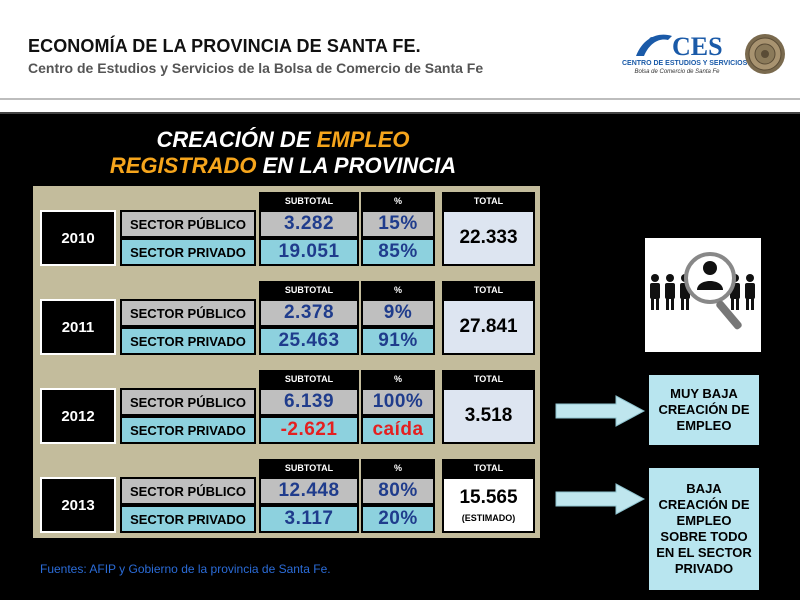  I want to click on private-subtotal: -2.621, so click(309, 430).